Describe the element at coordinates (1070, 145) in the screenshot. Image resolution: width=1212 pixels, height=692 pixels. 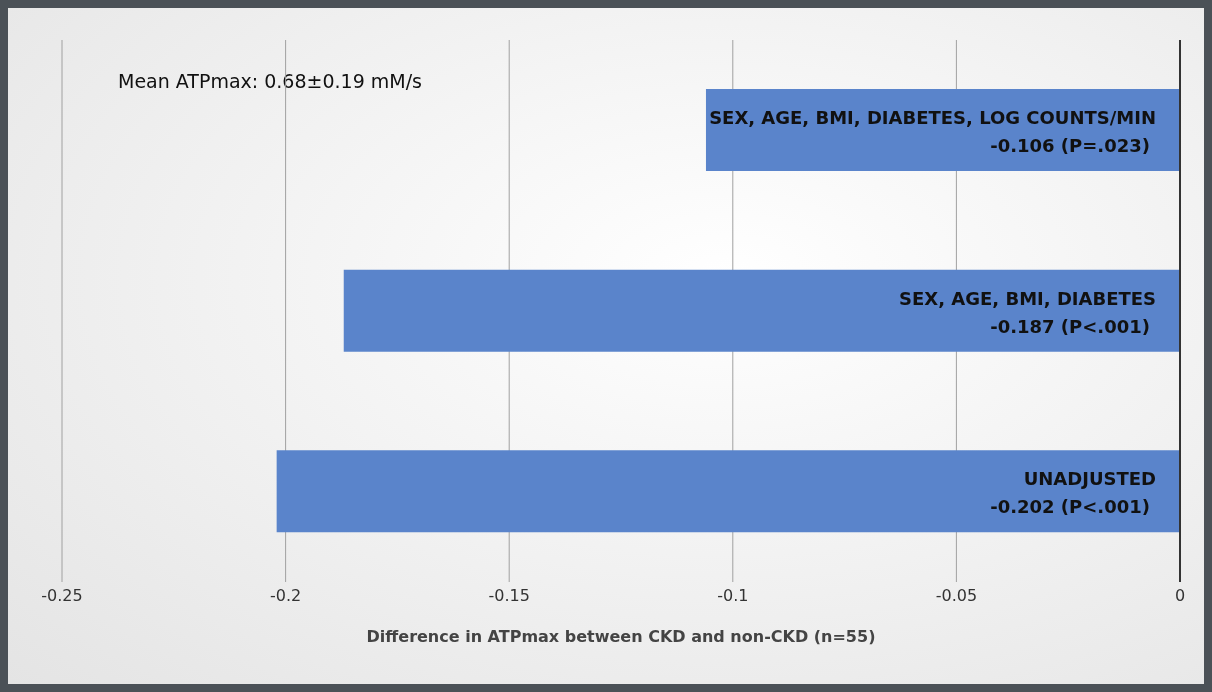
I see `data-label: -0.106 (P=.023)` at that location.